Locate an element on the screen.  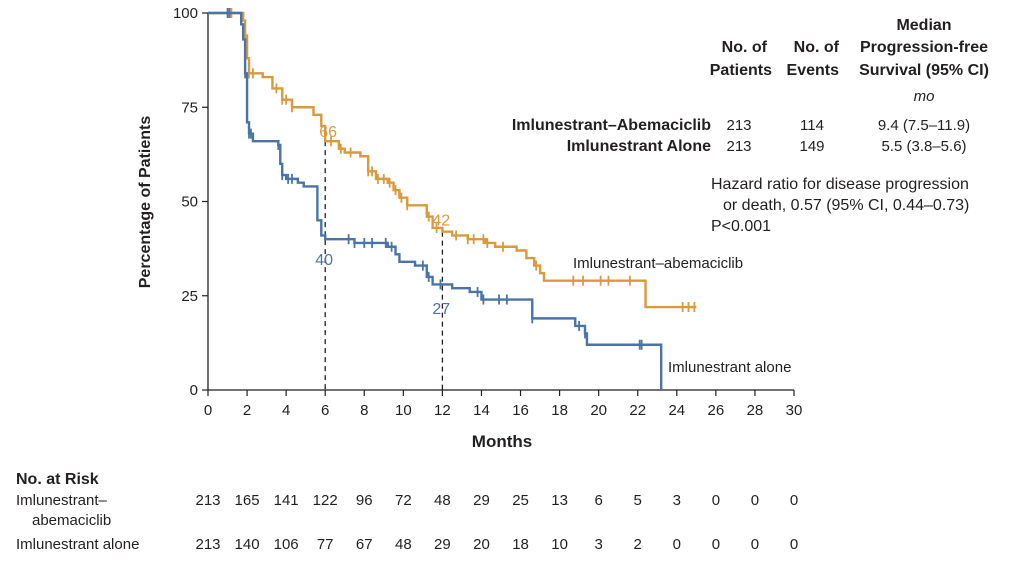
risk-value: 122 is located at coordinates (325, 500).